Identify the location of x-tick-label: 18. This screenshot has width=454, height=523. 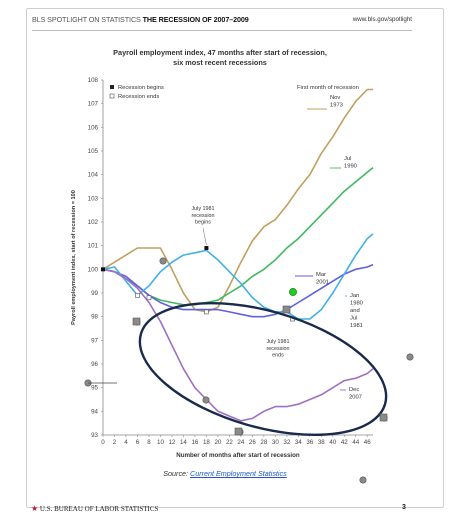
(206, 442).